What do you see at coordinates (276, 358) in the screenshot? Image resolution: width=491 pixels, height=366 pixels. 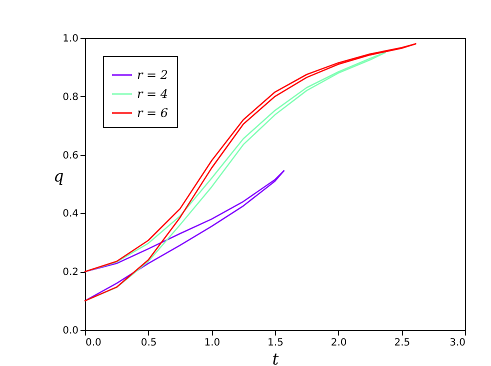 I see `x-axis-title: t` at bounding box center [276, 358].